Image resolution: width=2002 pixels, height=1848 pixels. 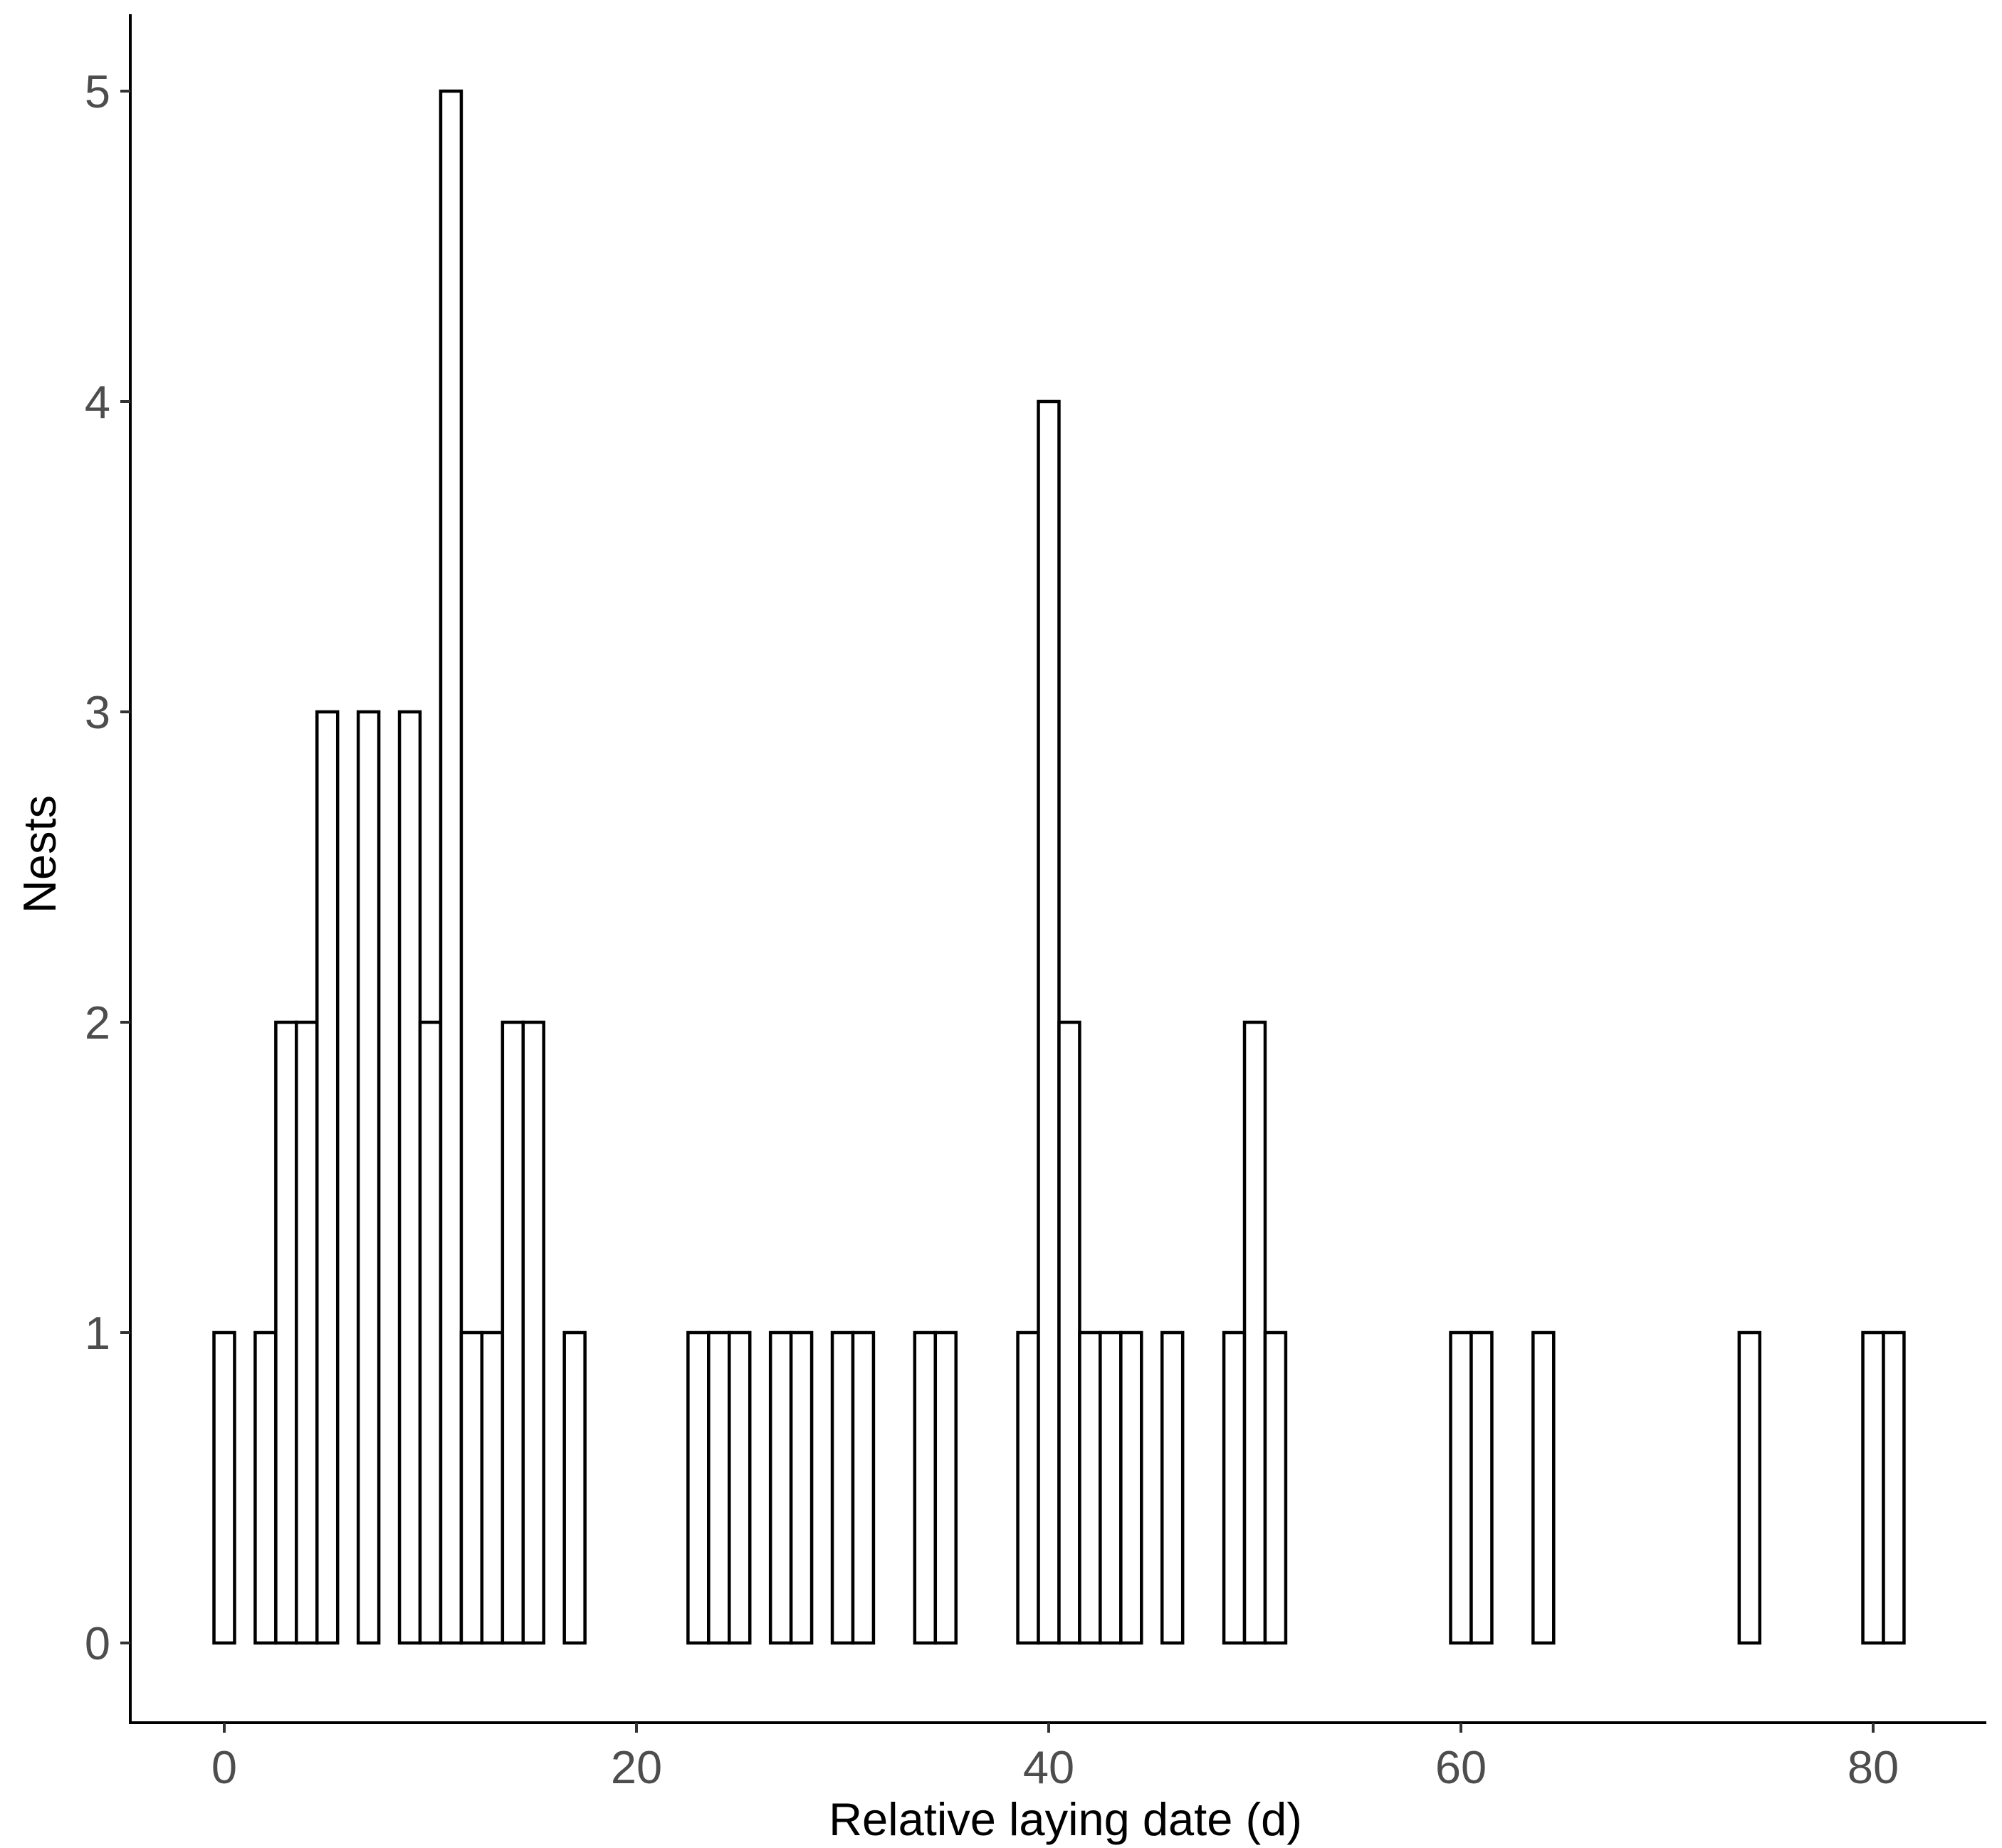 What do you see at coordinates (39, 854) in the screenshot?
I see `y-axis-title: Nests` at bounding box center [39, 854].